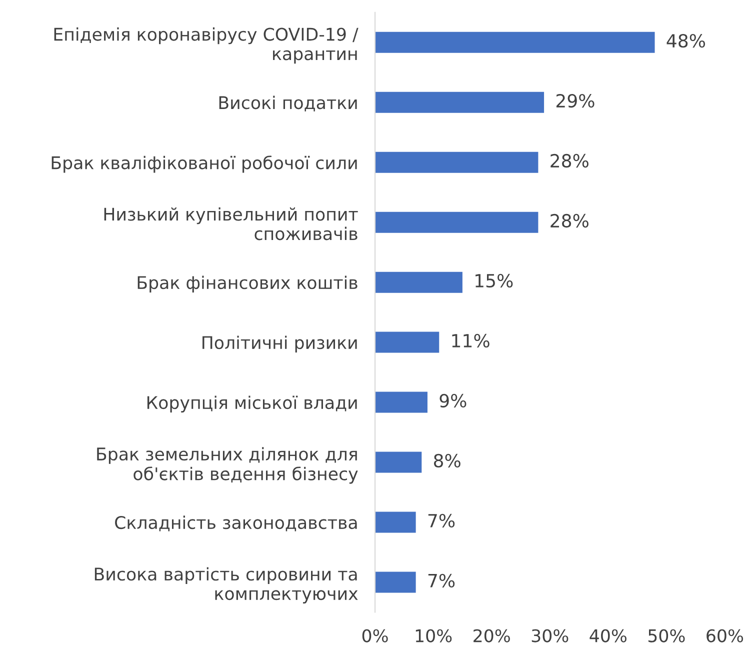 This screenshot has width=752, height=652. I want to click on y-tick-label: Епідемія коронавірусу COVID-19 / карантин, so click(206, 45).